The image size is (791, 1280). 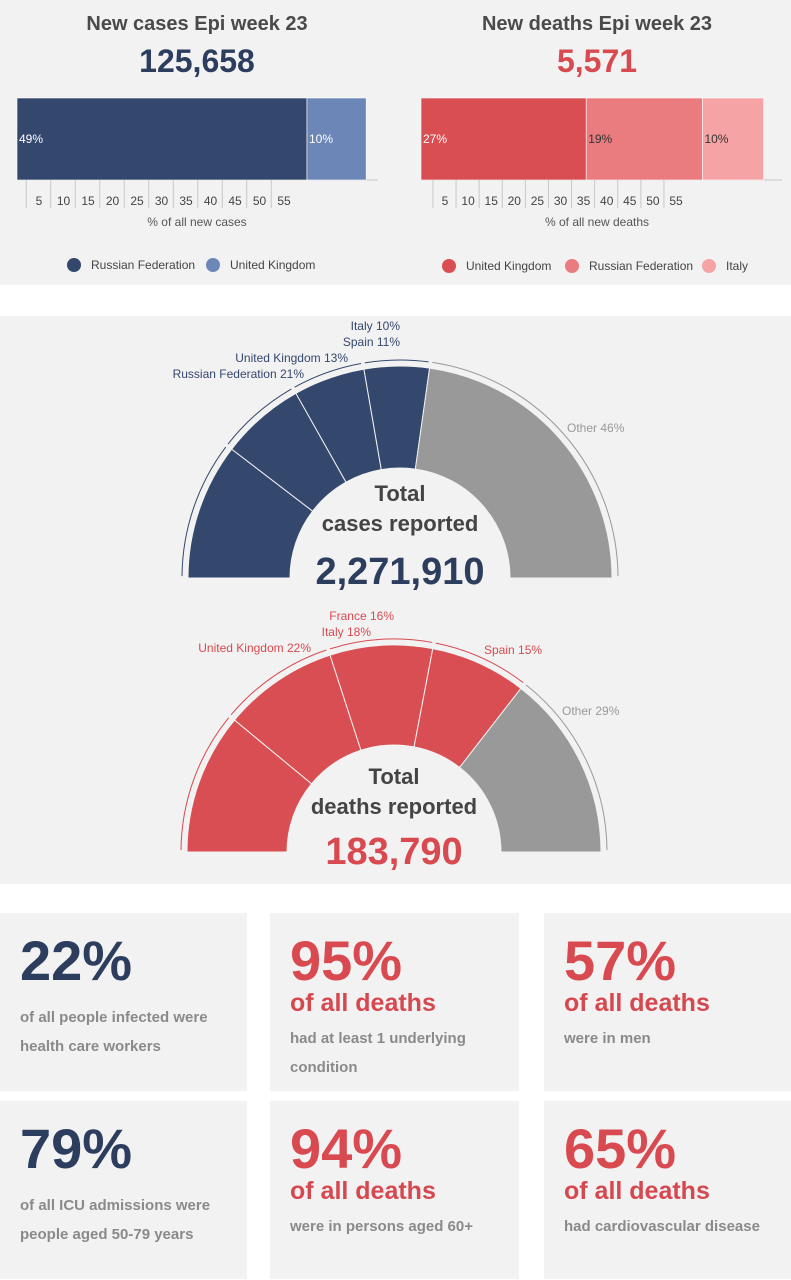 What do you see at coordinates (435, 139) in the screenshot?
I see `bar-data-label: 27%` at bounding box center [435, 139].